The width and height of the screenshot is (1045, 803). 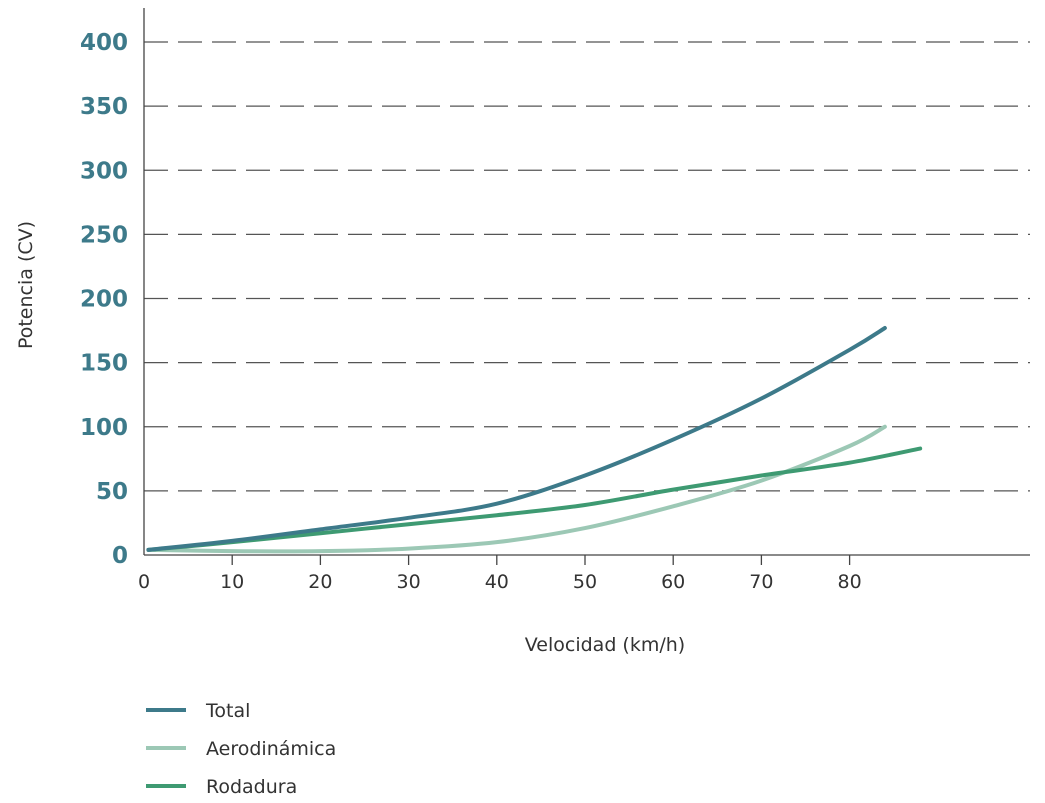 I want to click on x-tick-label: 60, so click(x=673, y=582).